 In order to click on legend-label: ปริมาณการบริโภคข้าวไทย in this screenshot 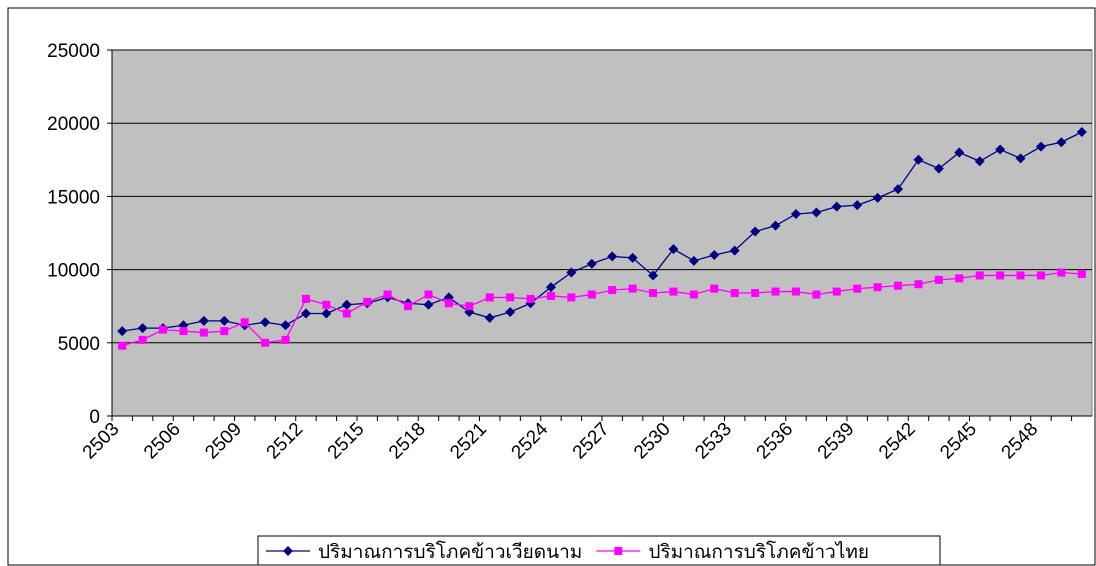, I will do `click(758, 551)`.